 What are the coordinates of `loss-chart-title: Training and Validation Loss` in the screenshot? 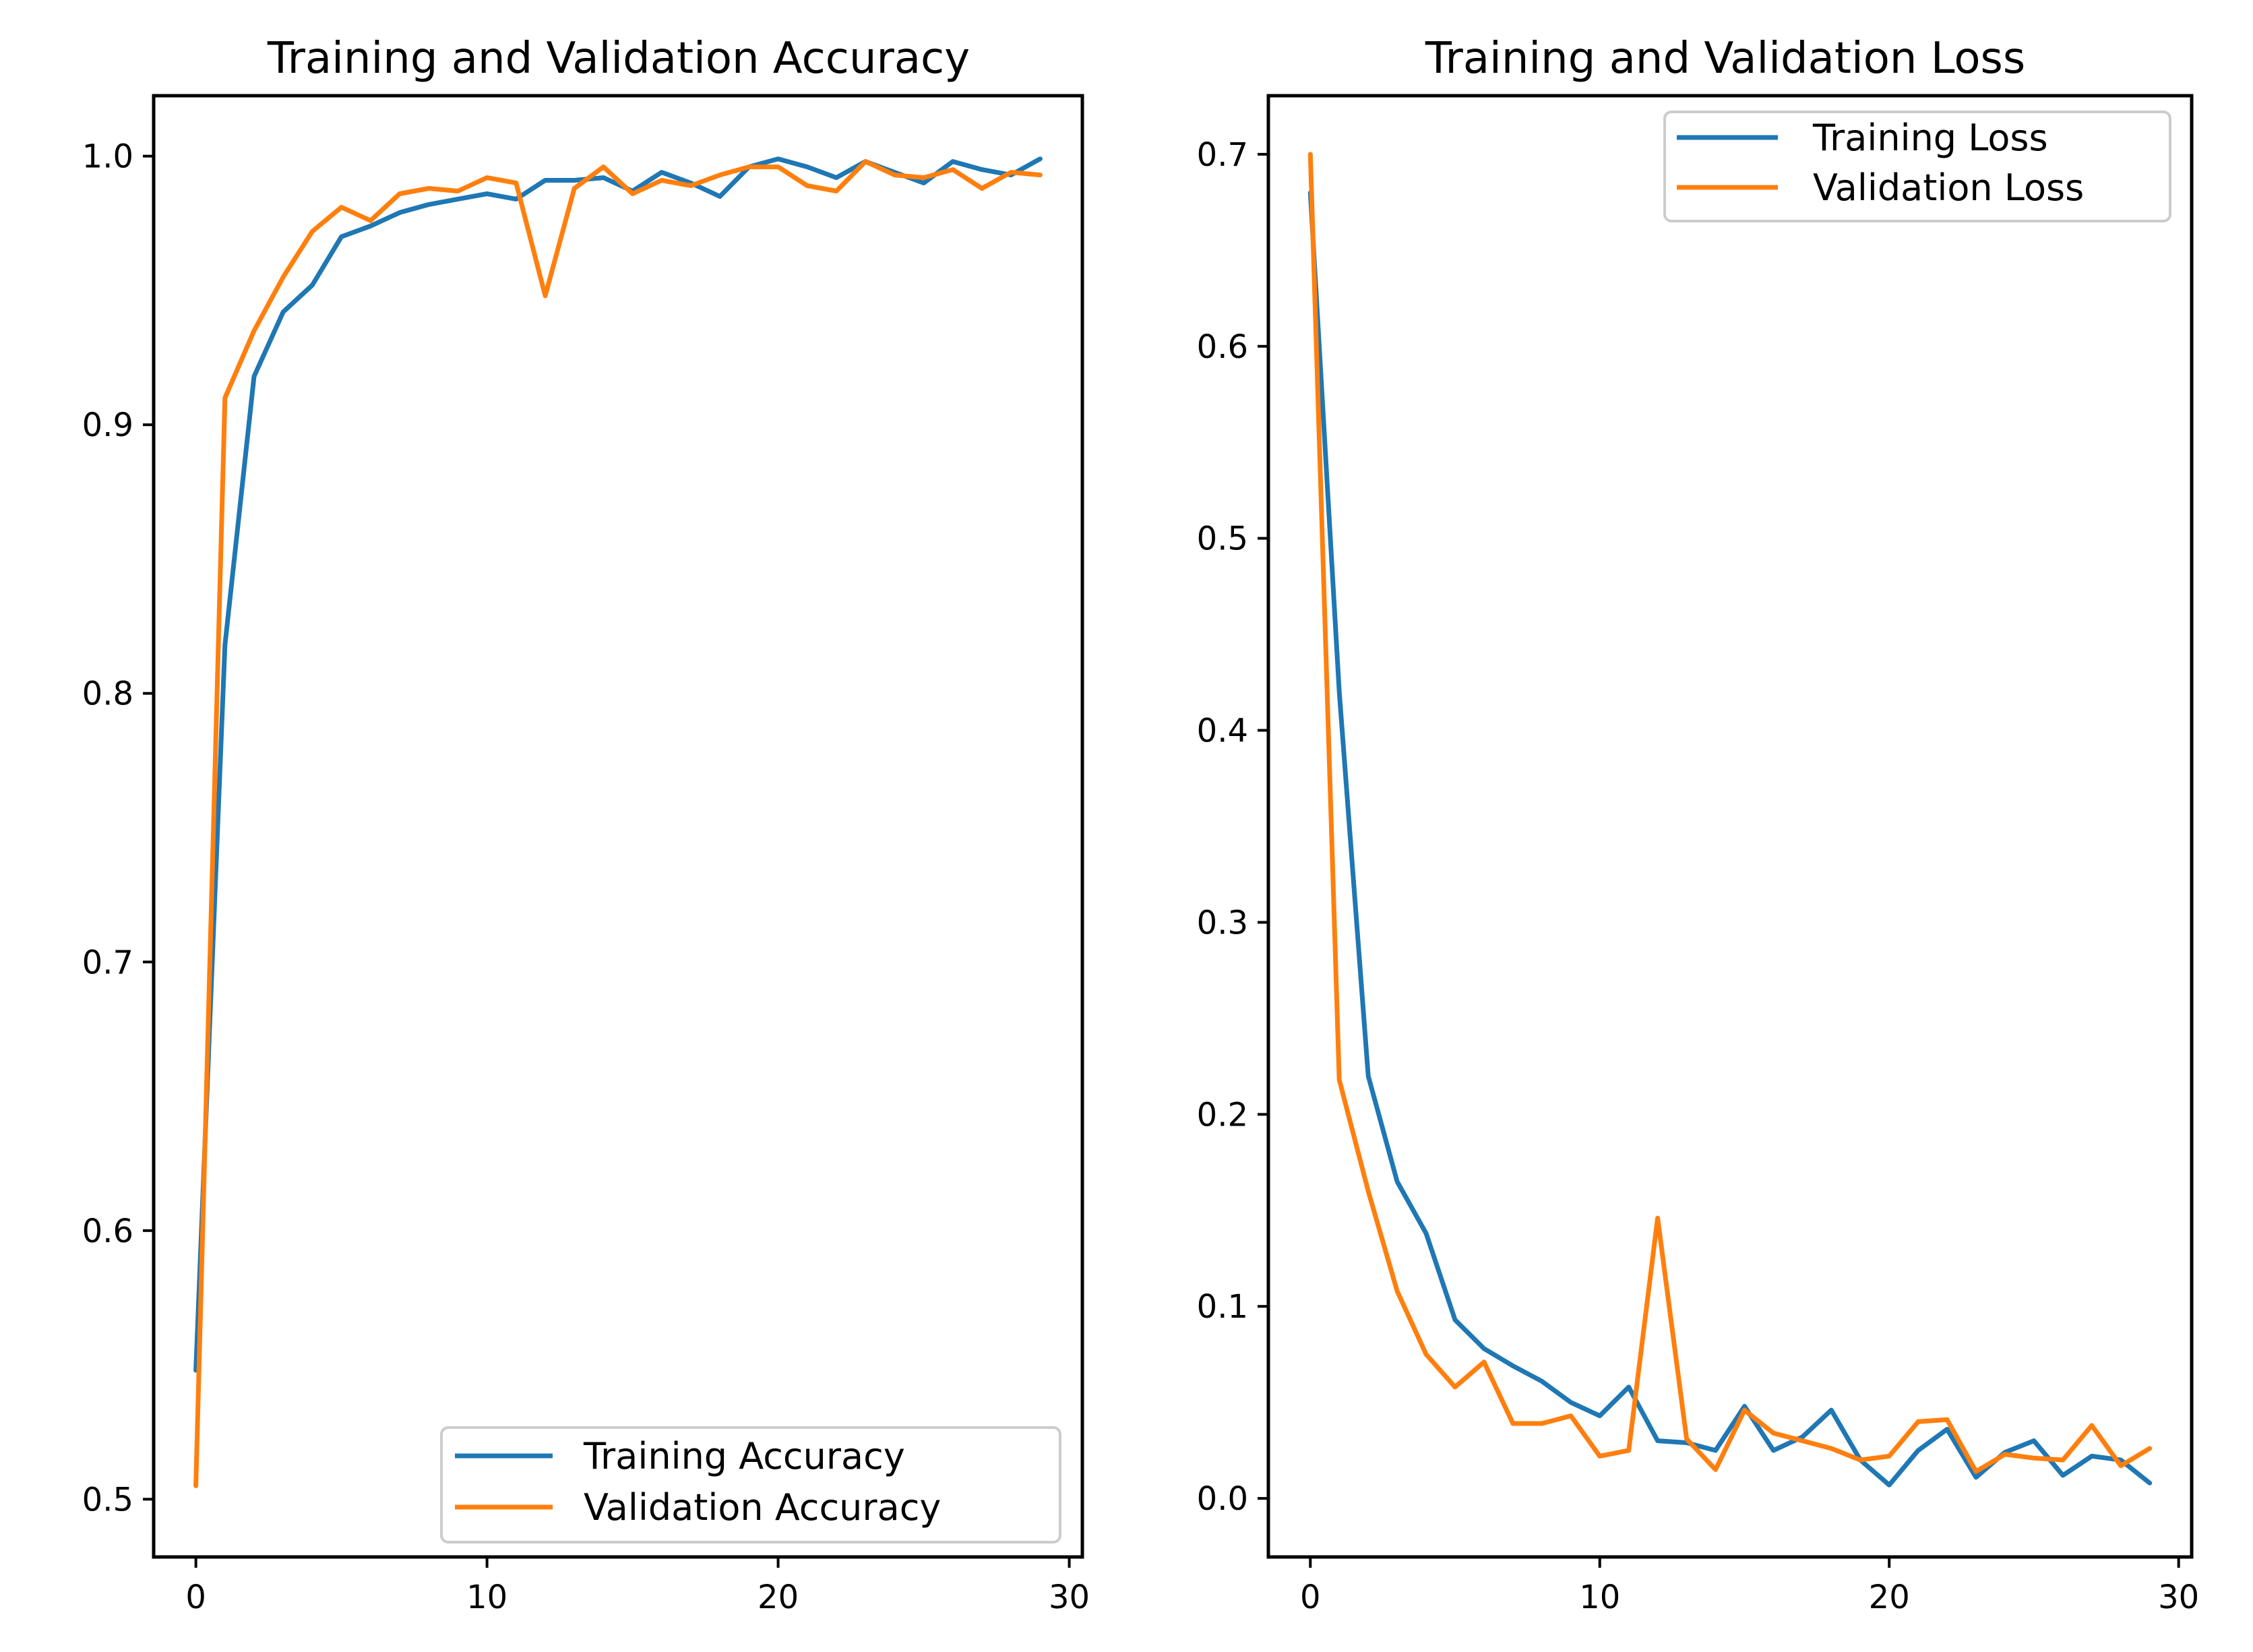 It's located at (1725, 59).